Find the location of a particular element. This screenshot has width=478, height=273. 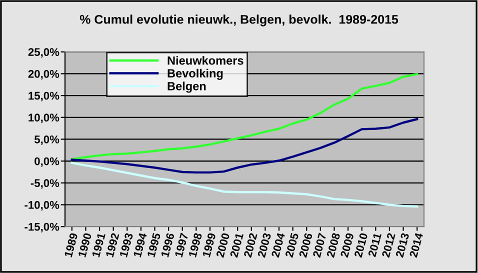

x-tick-label: 2009 is located at coordinates (347, 245).